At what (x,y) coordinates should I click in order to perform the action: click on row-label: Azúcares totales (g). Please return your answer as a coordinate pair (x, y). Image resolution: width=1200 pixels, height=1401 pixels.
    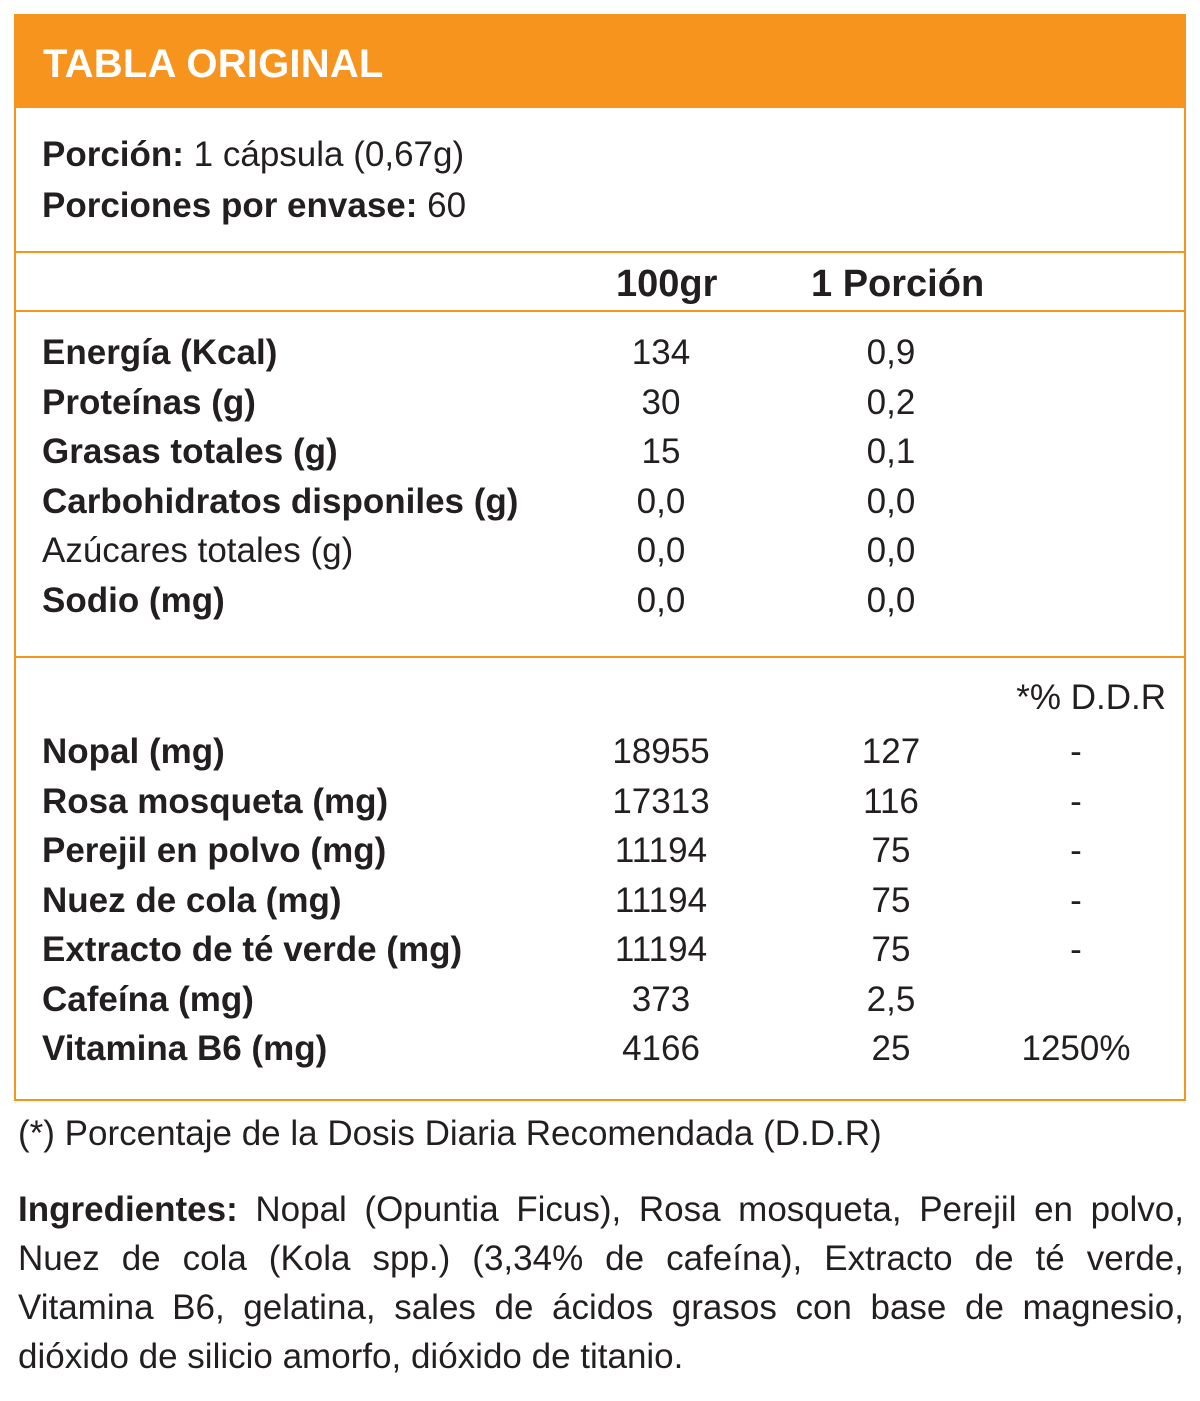
    Looking at the image, I should click on (198, 550).